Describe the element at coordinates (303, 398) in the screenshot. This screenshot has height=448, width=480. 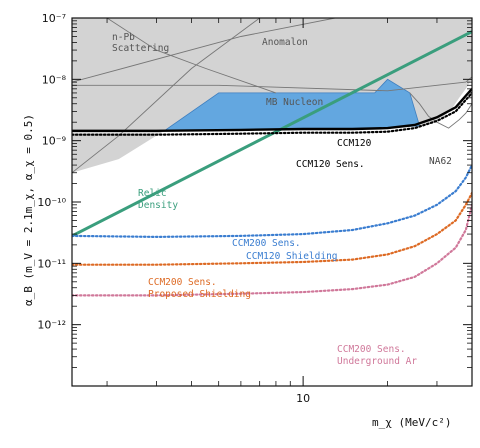
I see `x-tick-label: 10` at that location.